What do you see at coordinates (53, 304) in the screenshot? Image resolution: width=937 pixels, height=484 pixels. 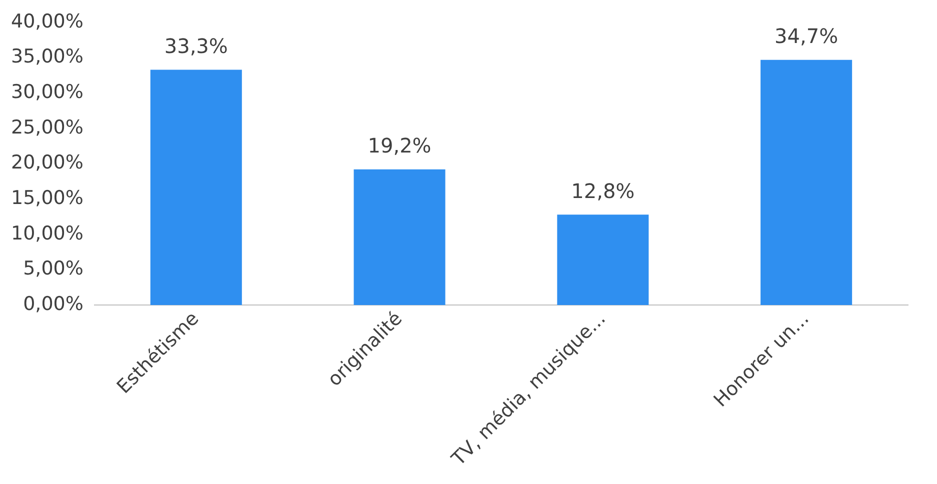 I see `y-tick-label: 0,00%` at bounding box center [53, 304].